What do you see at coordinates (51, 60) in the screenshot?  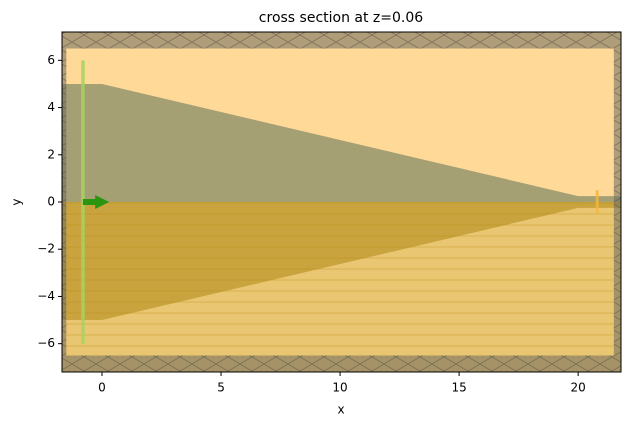 I see `y-tick-label: 6` at bounding box center [51, 60].